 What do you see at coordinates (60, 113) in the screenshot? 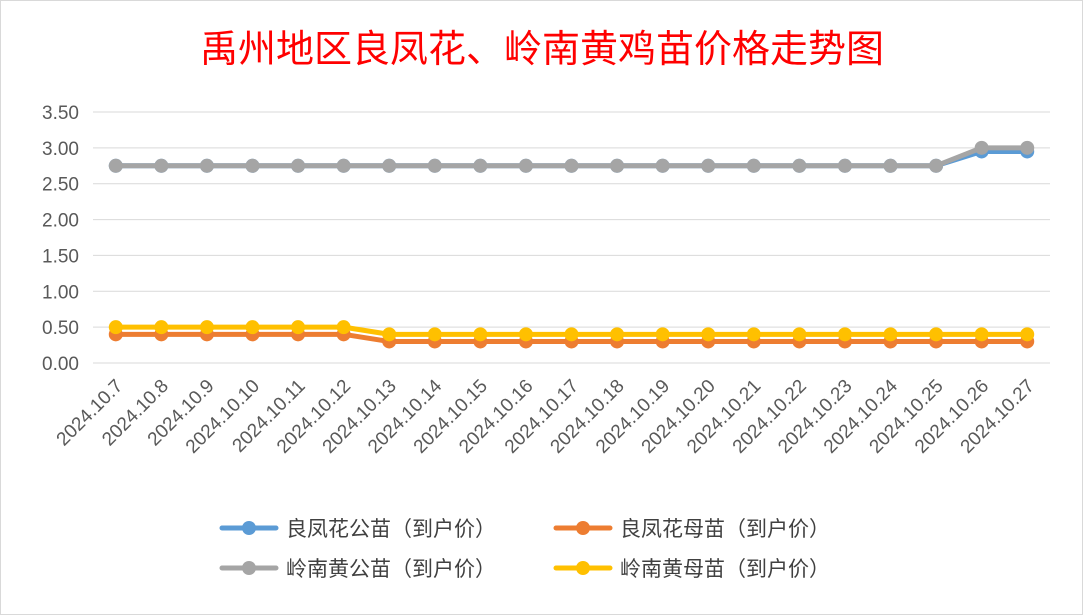
I see `y-tick-label: 3.50` at bounding box center [60, 113].